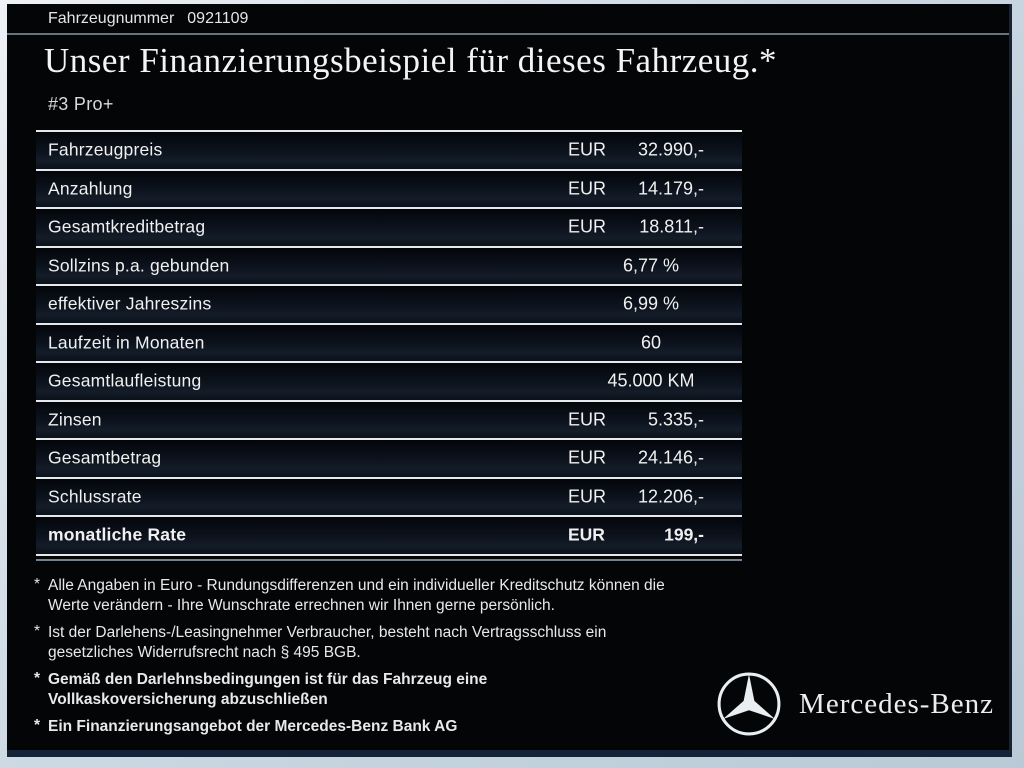 This screenshot has height=768, width=1024. Describe the element at coordinates (111, 18) in the screenshot. I see `vehicle-number-label: Fahrzeugnummer` at that location.